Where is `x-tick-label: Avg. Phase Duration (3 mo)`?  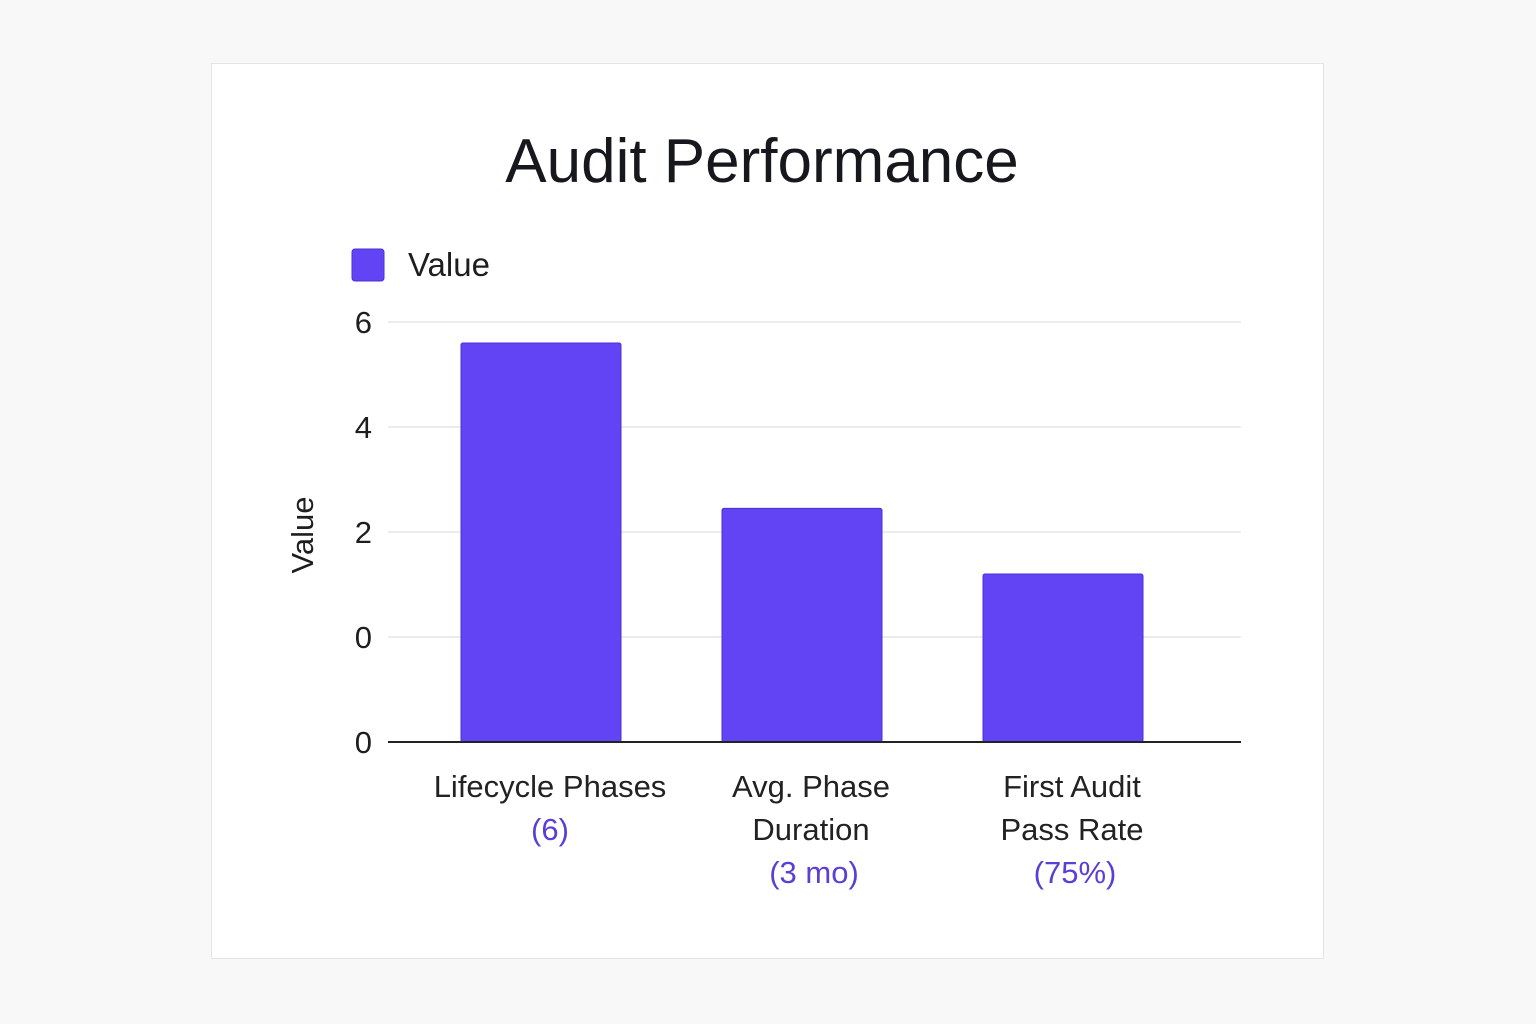 x-tick-label: Avg. Phase Duration (3 mo) is located at coordinates (811, 829).